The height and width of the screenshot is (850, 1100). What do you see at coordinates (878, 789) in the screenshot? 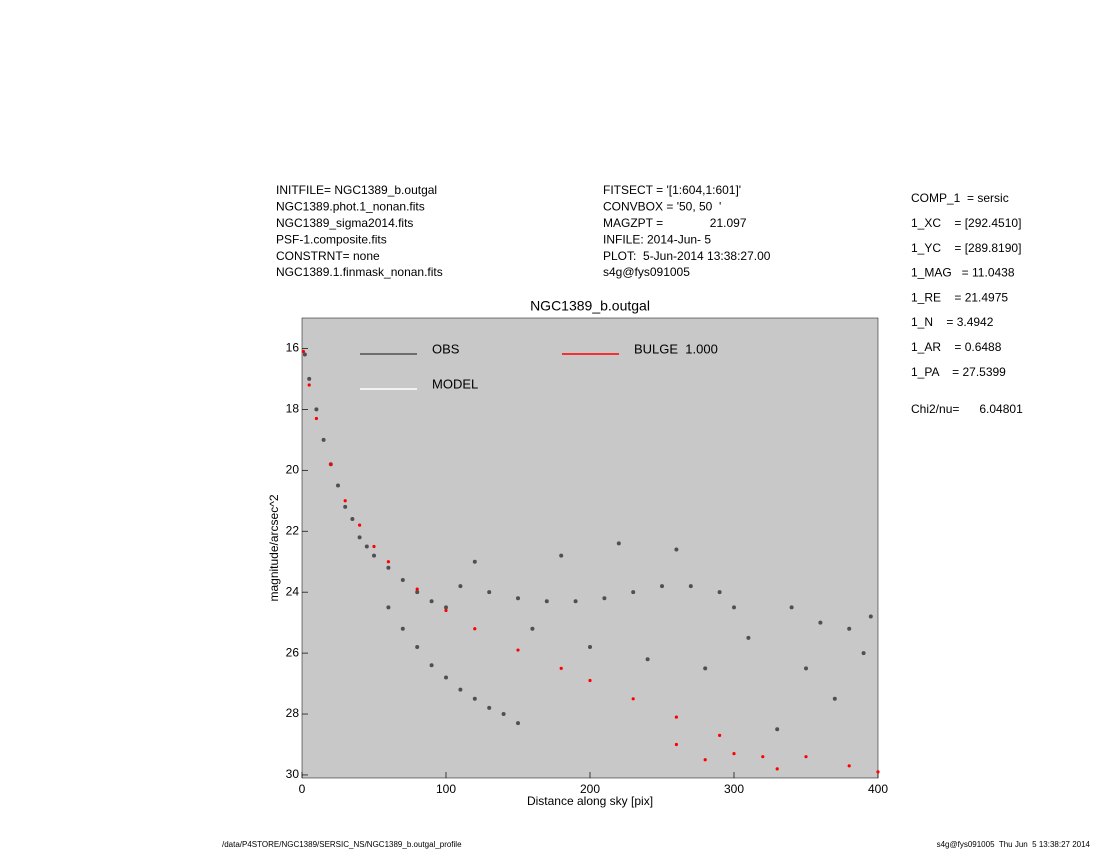
I see `x-tick-label: 400` at bounding box center [878, 789].